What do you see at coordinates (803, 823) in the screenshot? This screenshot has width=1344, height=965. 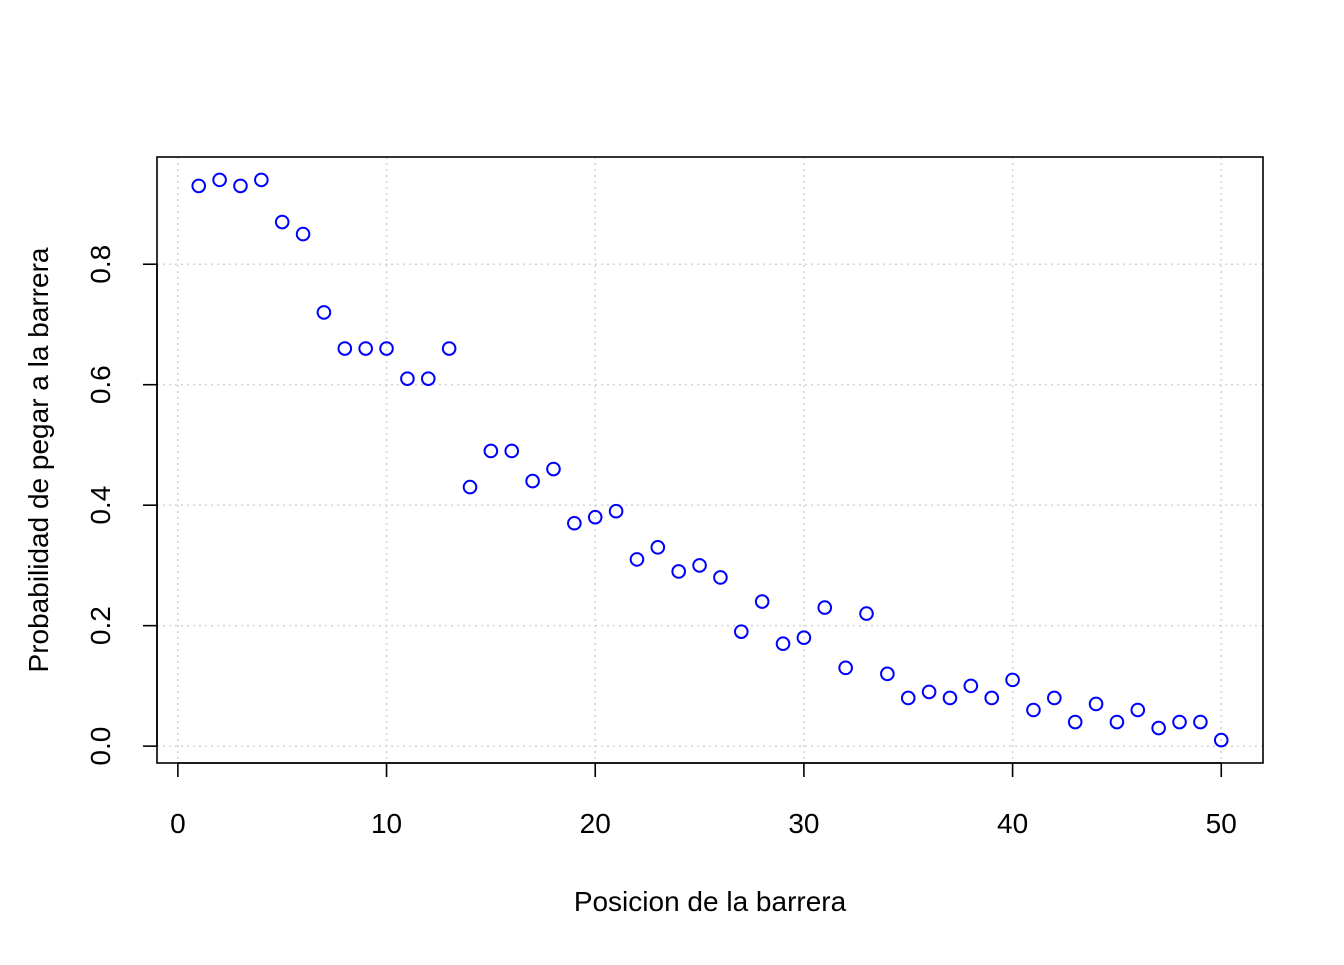 I see `x-tick-label: 30` at bounding box center [803, 823].